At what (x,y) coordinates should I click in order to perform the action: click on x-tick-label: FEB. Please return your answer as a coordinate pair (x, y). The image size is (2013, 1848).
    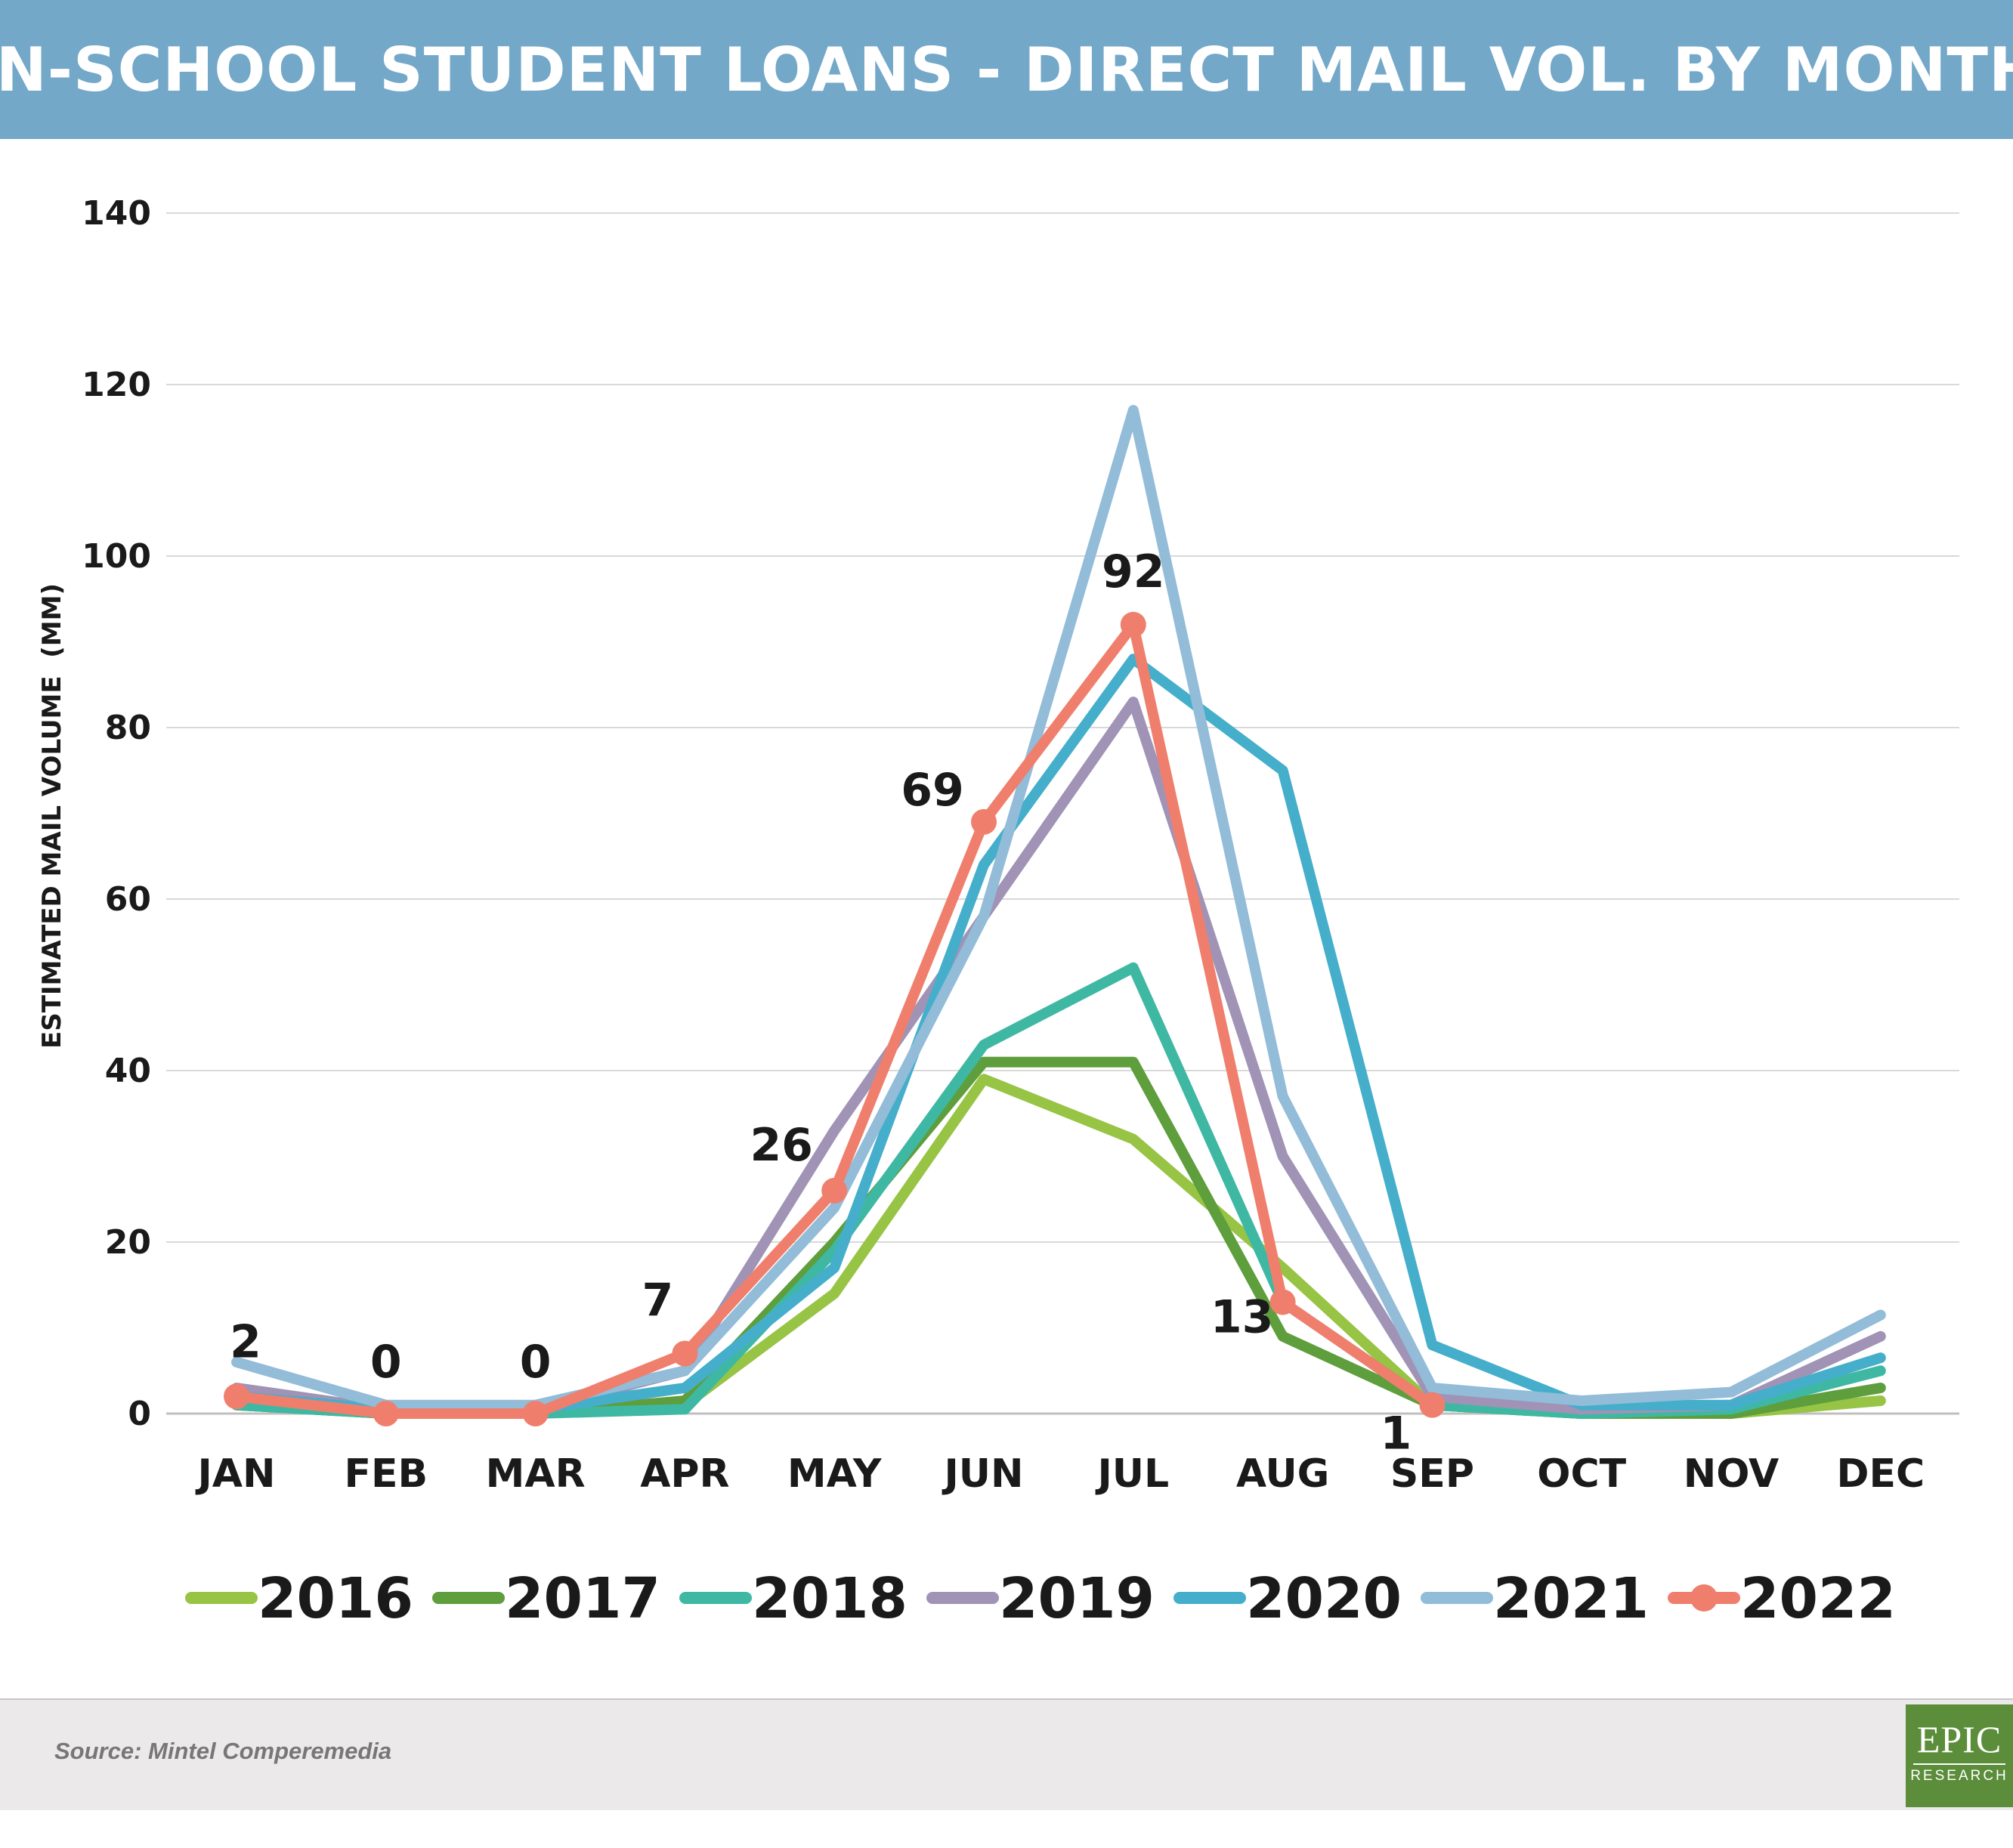
    Looking at the image, I should click on (386, 1474).